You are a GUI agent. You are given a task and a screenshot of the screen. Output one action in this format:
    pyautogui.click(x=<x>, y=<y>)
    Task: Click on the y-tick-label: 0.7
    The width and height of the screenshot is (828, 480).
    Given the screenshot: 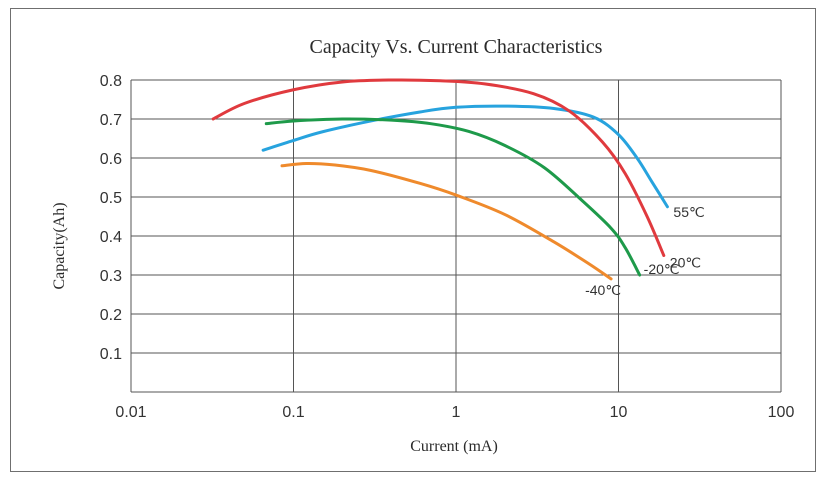 What is the action you would take?
    pyautogui.click(x=111, y=120)
    